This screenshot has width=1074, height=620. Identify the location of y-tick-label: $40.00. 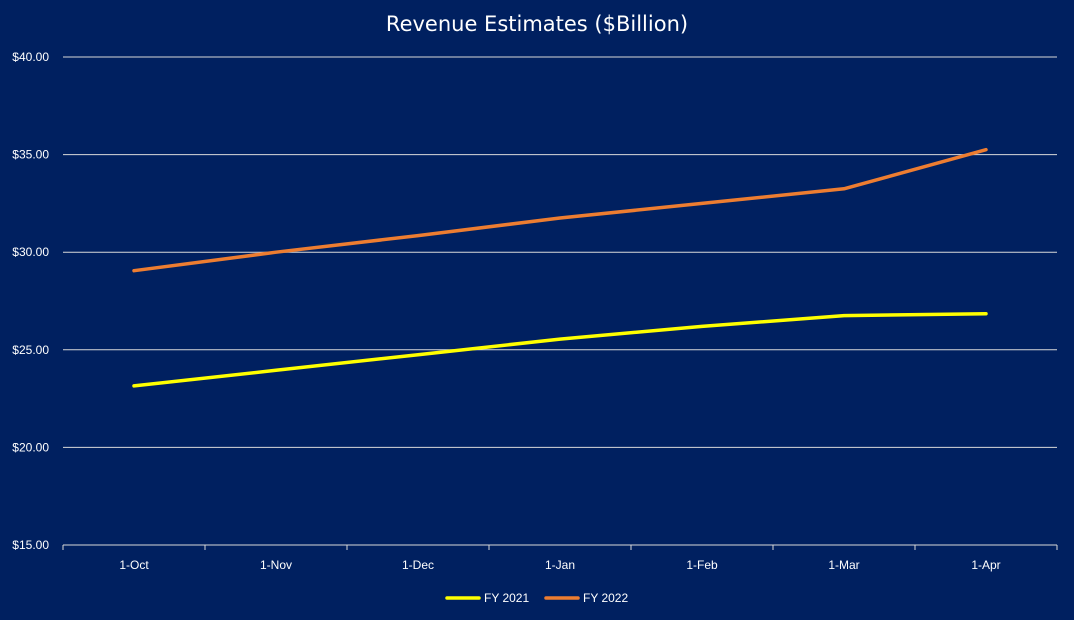
(30, 57).